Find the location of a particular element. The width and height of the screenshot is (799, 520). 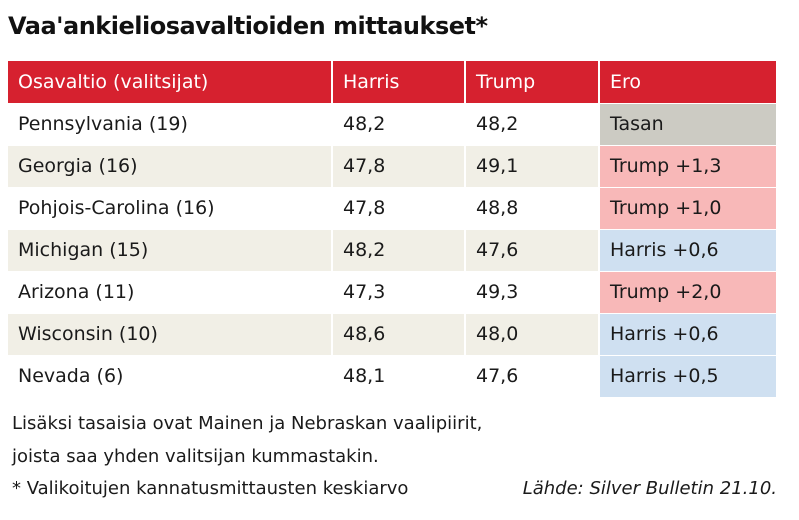

page-title: Vaa'ankieliosavaltioiden mittaukset* is located at coordinates (248, 26).